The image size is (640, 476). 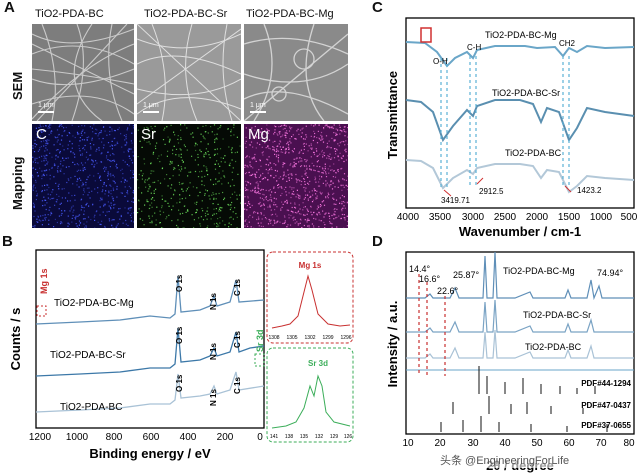 I want to click on pdf-44-1294-sticks, so click(x=537, y=380).